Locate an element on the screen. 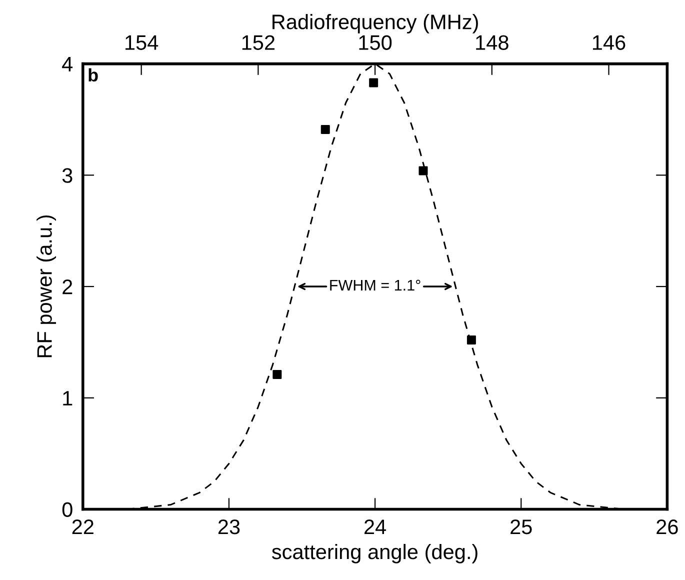  y-tick-label: 0 is located at coordinates (67, 509).